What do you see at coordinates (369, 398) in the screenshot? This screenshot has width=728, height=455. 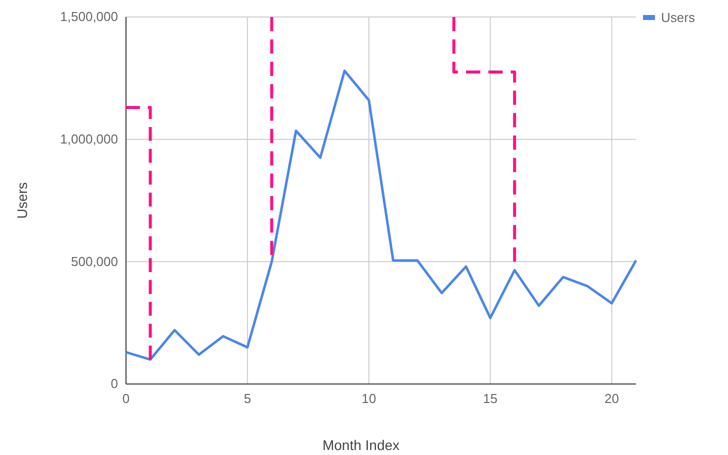 I see `x-tick-label: 10` at bounding box center [369, 398].